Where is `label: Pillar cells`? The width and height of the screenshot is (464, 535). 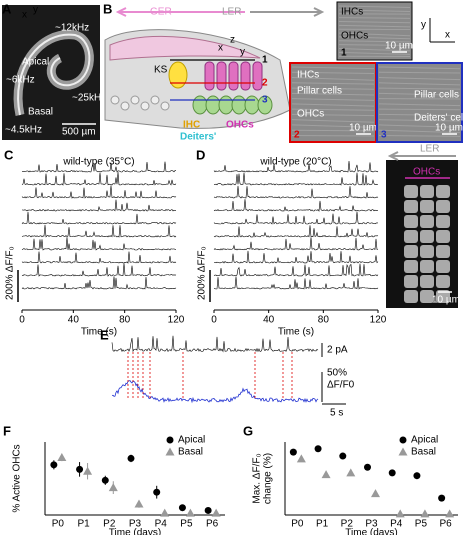
label: Pillar cells is located at coordinates (319, 91).